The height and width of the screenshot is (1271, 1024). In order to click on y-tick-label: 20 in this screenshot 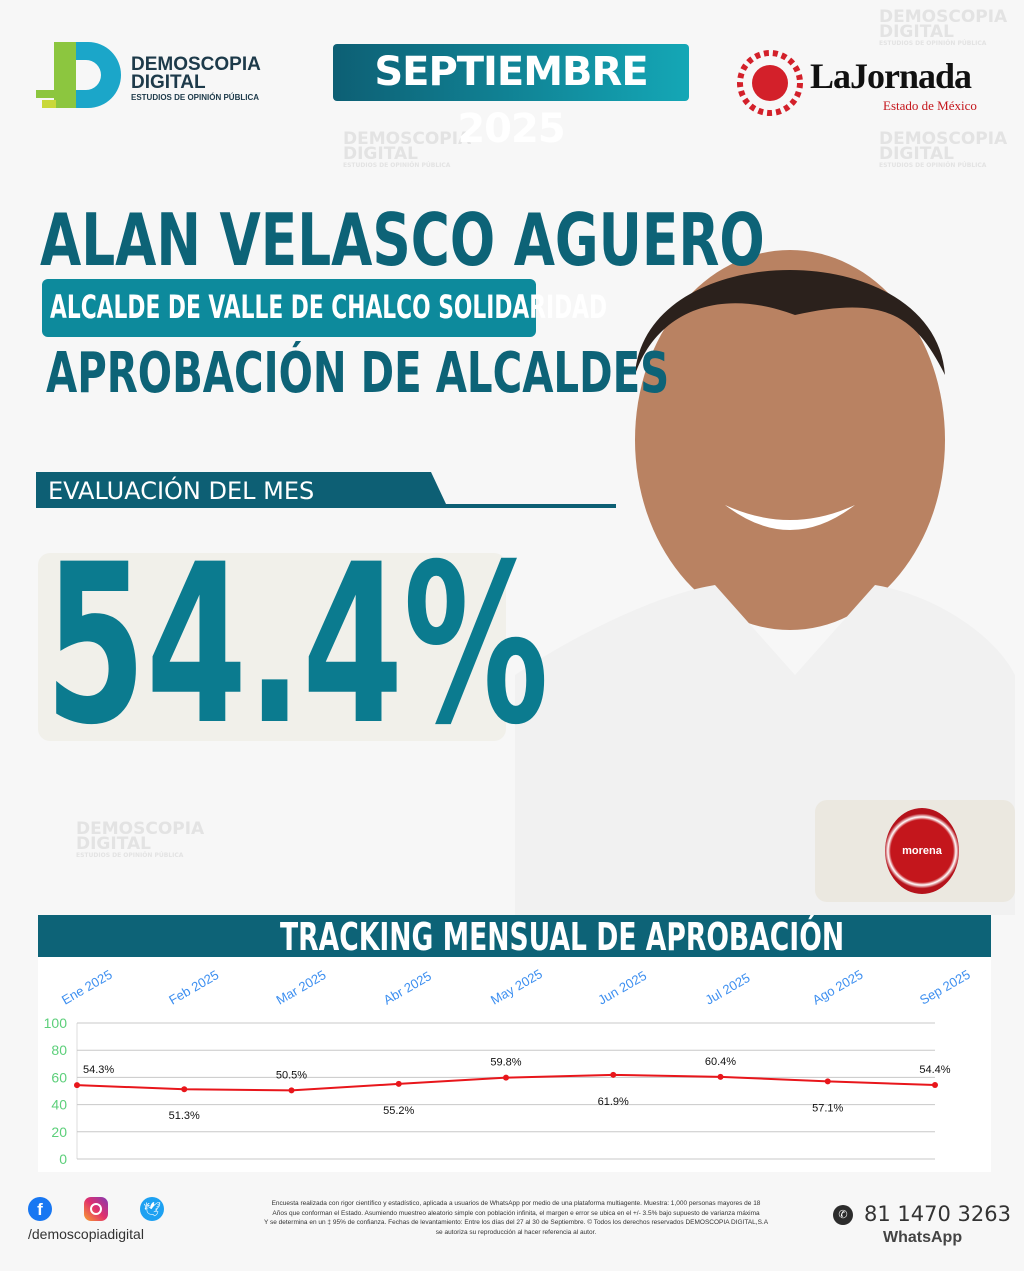, I will do `click(59, 1132)`.